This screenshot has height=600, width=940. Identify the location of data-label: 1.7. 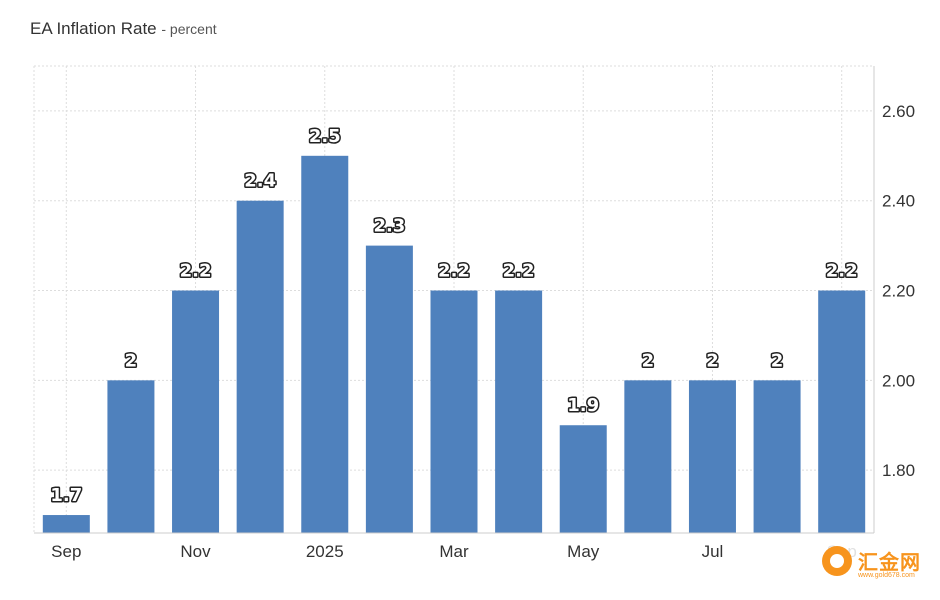
(66, 495).